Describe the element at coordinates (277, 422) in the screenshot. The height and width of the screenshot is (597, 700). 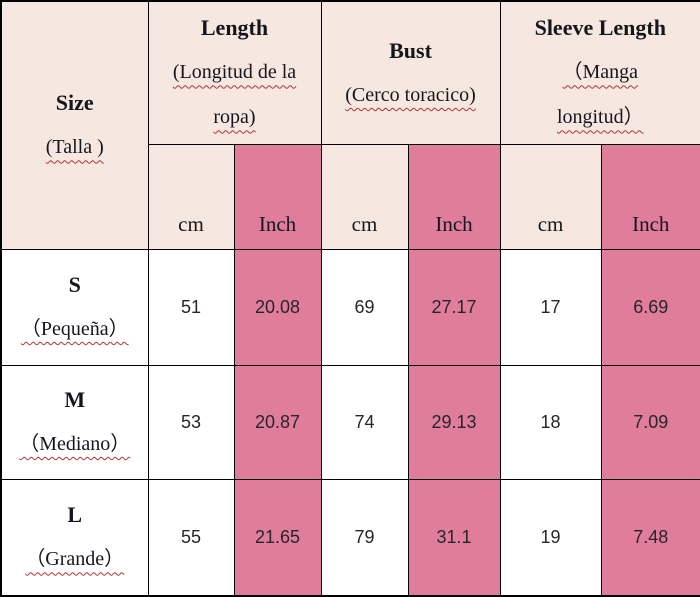
I see `value-m-length-inch: 20.87` at that location.